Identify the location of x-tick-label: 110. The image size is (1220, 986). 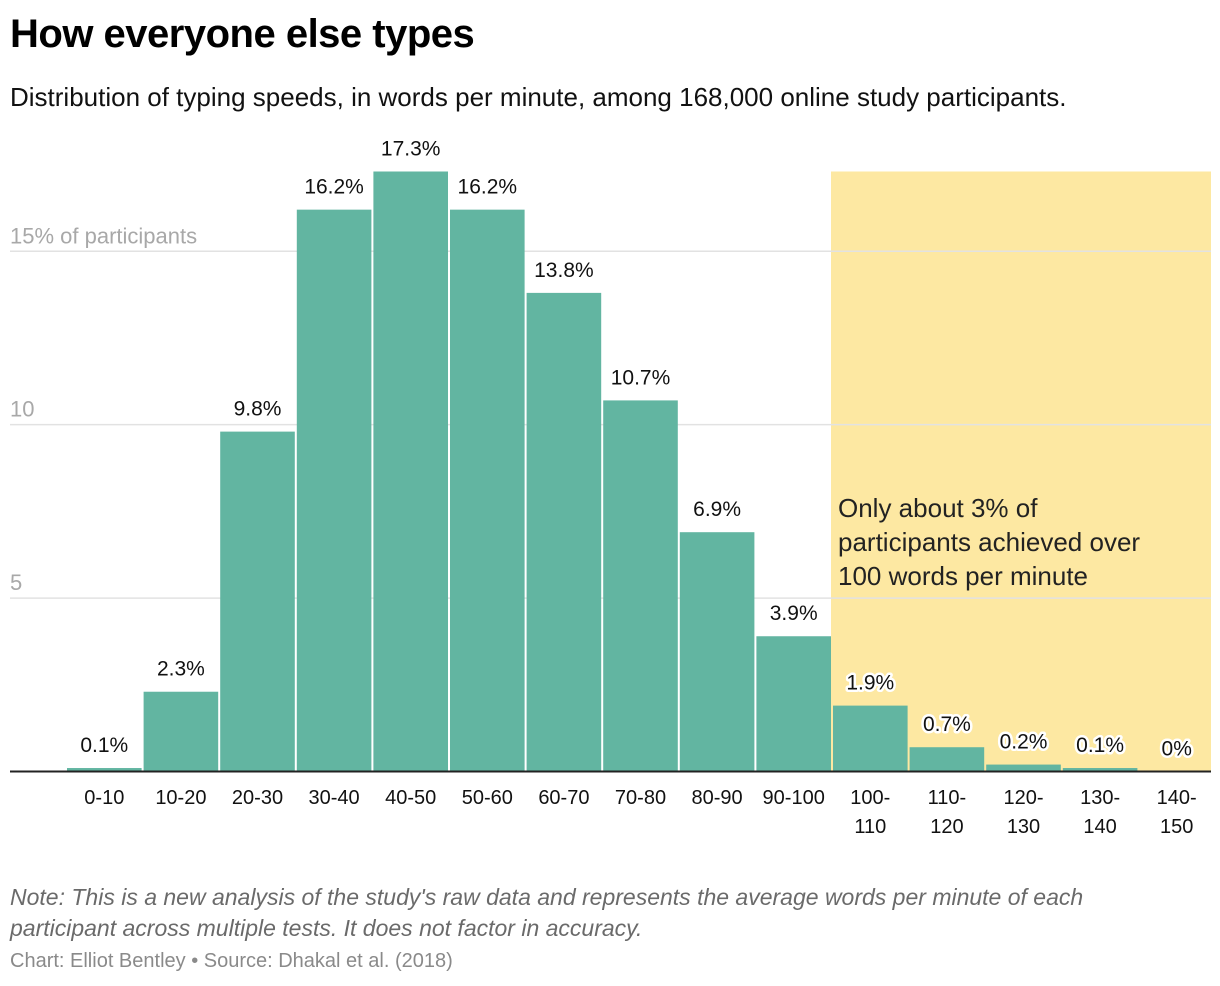
(870, 827).